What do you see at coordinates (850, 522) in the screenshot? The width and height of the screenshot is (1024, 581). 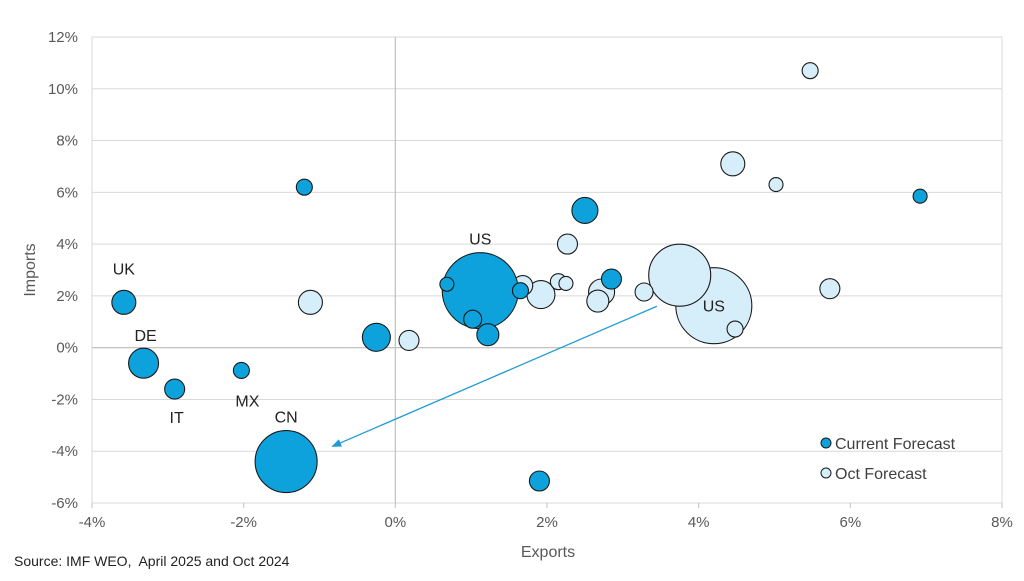 I see `x-tick-label: 6%` at bounding box center [850, 522].